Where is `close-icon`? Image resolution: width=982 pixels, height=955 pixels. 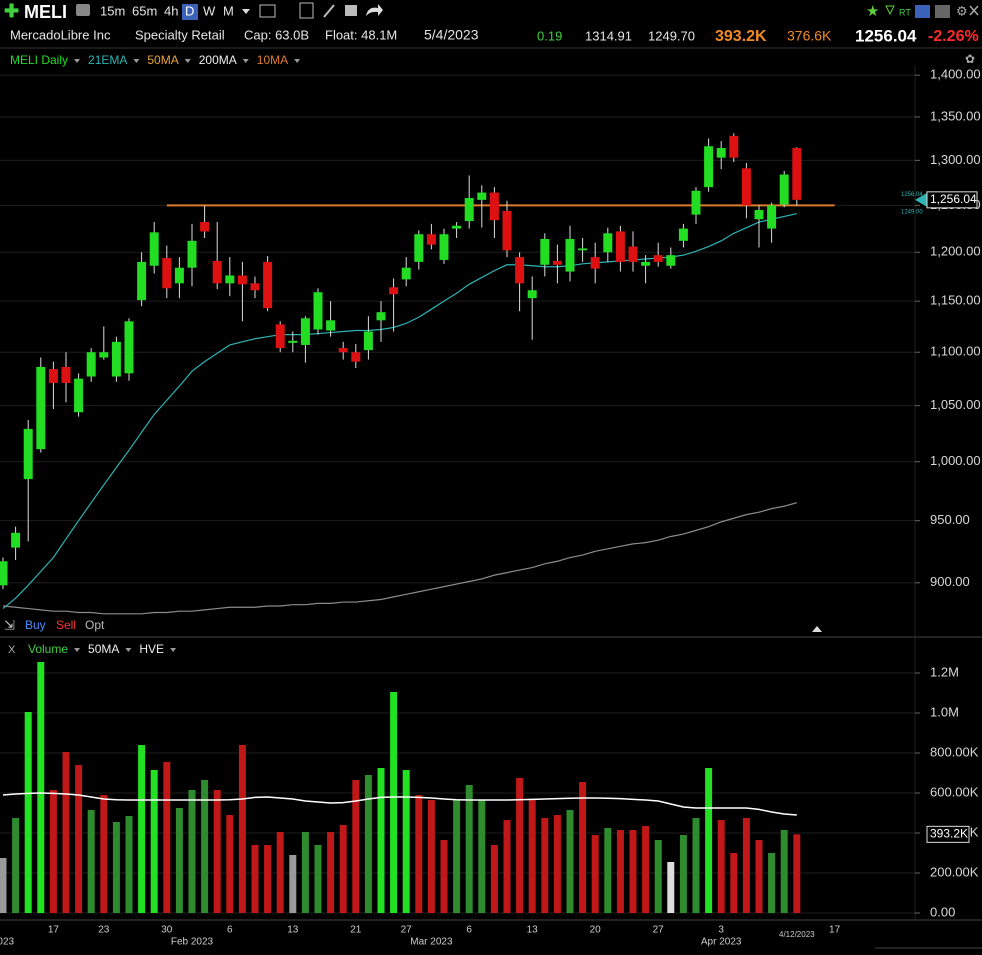 close-icon is located at coordinates (974, 10).